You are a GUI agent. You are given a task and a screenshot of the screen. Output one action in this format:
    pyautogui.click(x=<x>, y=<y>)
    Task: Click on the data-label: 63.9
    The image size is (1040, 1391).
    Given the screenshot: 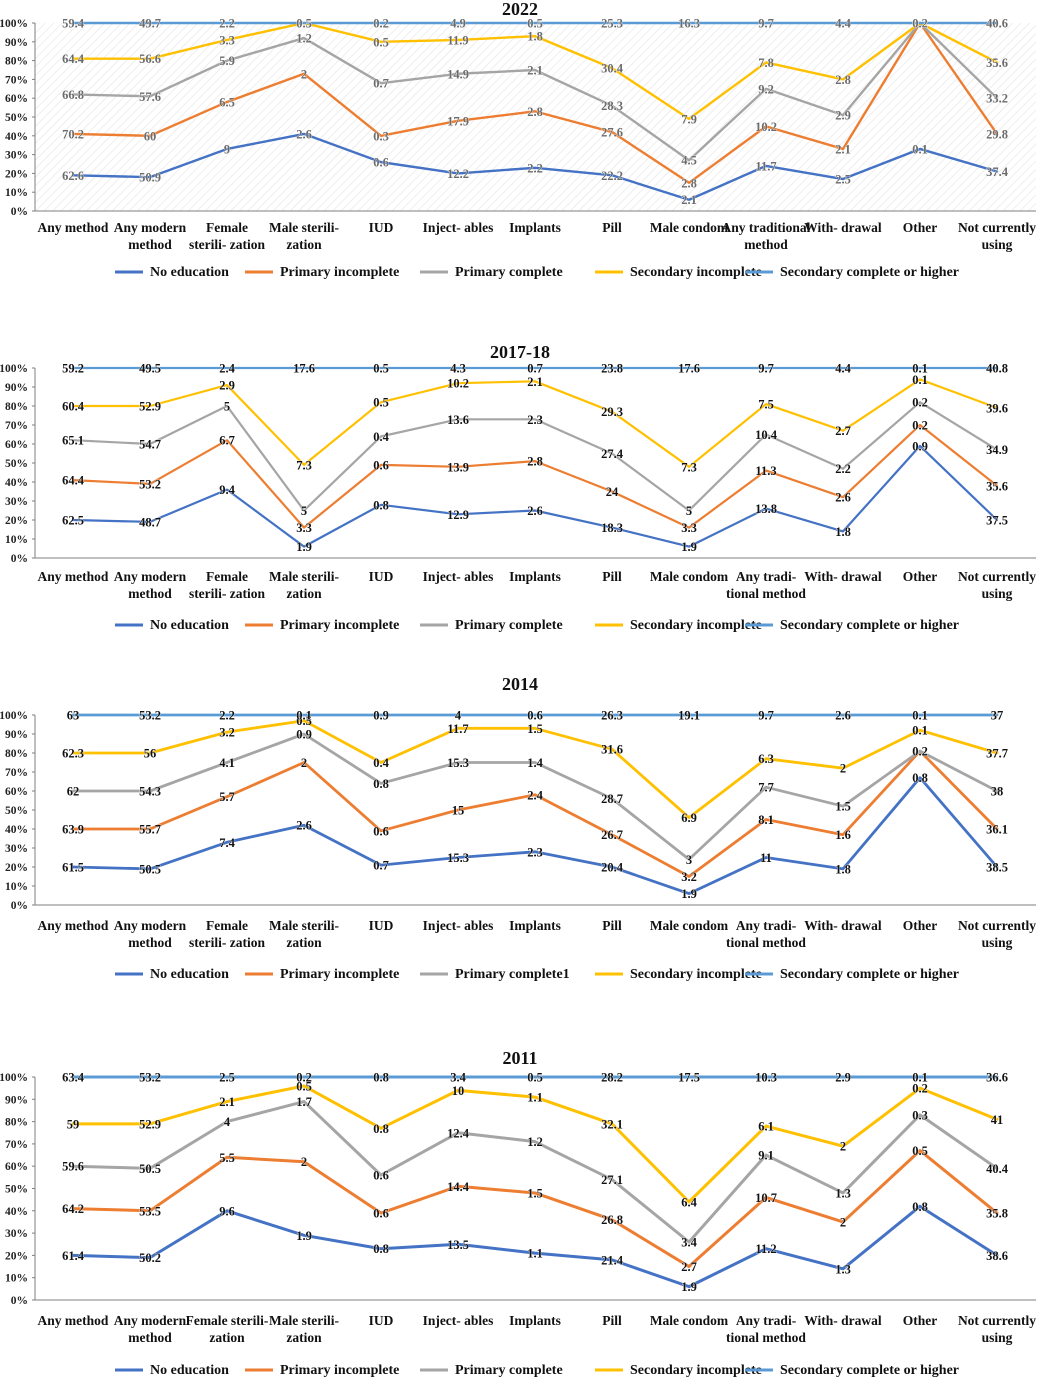 What is the action you would take?
    pyautogui.click(x=73, y=830)
    